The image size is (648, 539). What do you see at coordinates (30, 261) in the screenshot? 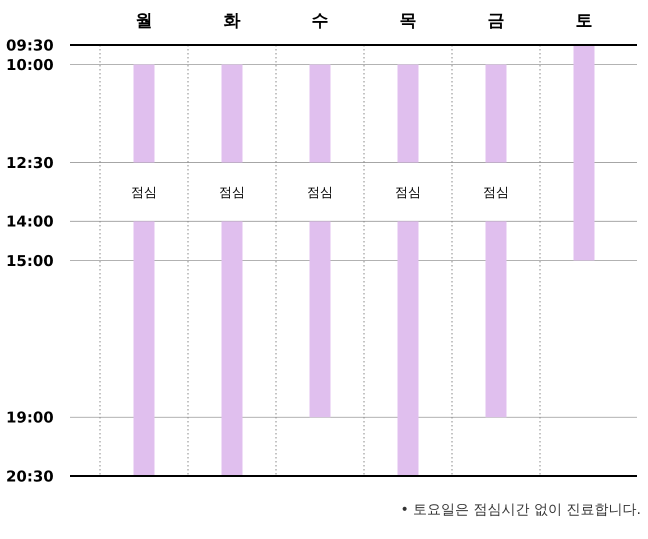
I see `y-tick-label: 15:00` at bounding box center [30, 261].